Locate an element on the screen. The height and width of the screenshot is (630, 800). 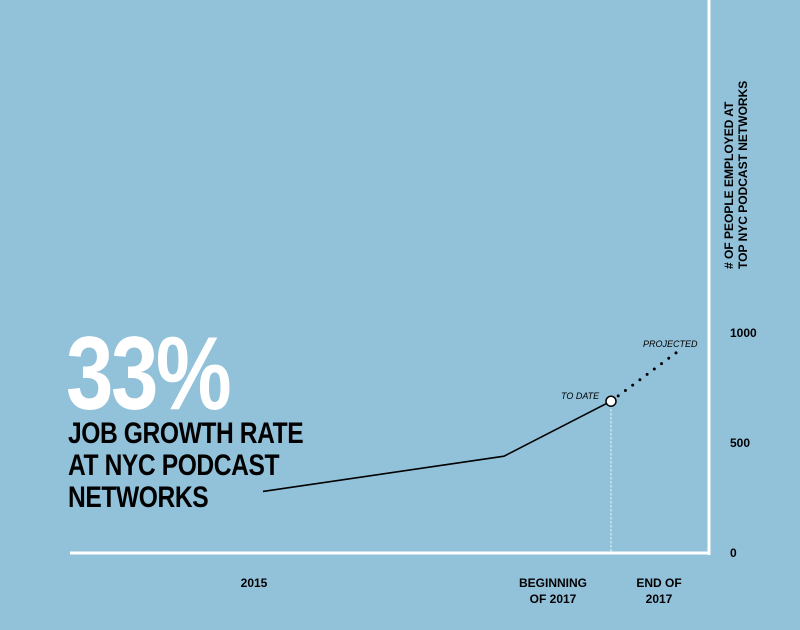
y-axis-label-line: # OF PEOPLE EMPLOYED AT is located at coordinates (729, 185).